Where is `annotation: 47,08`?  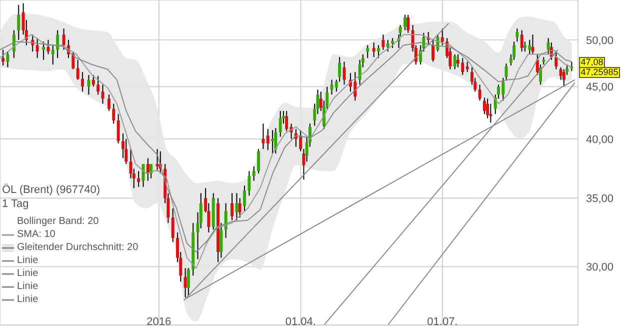
annotation: 47,08 is located at coordinates (592, 62).